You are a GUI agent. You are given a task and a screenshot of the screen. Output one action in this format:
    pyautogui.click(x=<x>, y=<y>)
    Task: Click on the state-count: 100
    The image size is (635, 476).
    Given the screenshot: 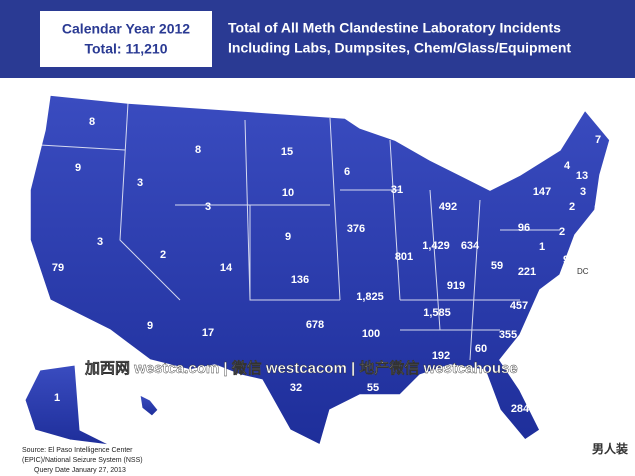 What is the action you would take?
    pyautogui.click(x=371, y=334)
    